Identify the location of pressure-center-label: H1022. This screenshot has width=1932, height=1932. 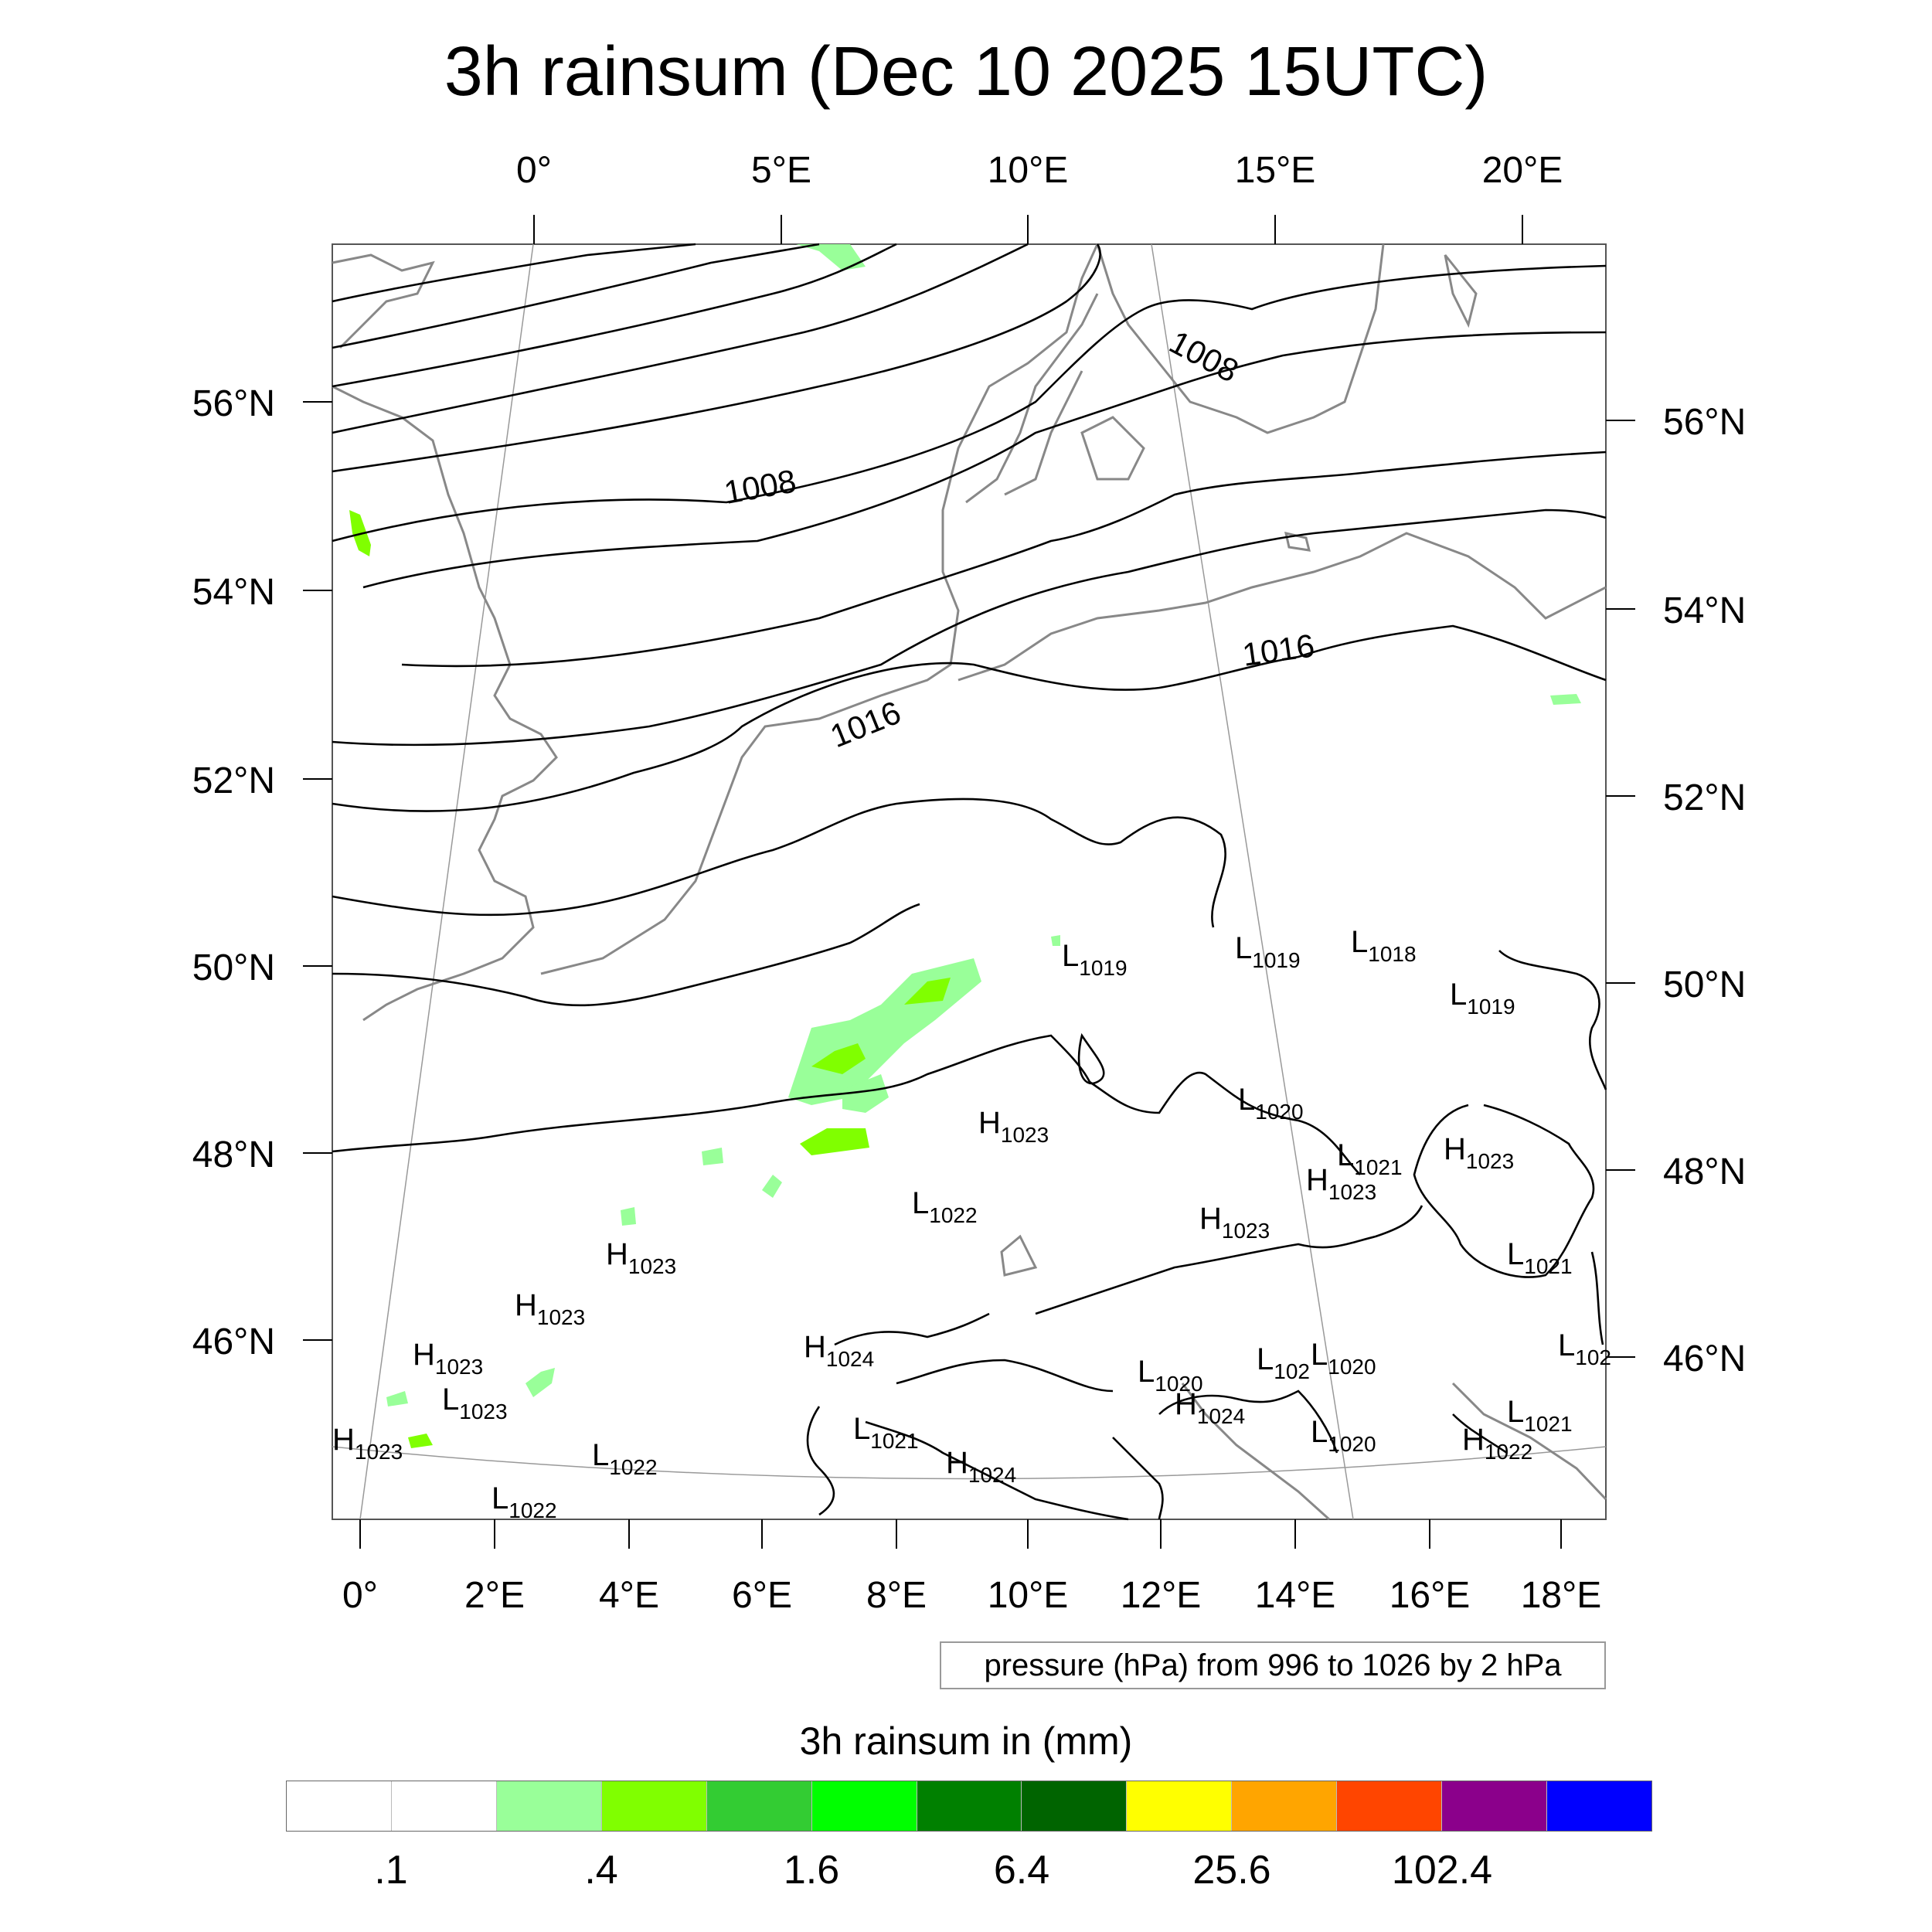
(1497, 1444).